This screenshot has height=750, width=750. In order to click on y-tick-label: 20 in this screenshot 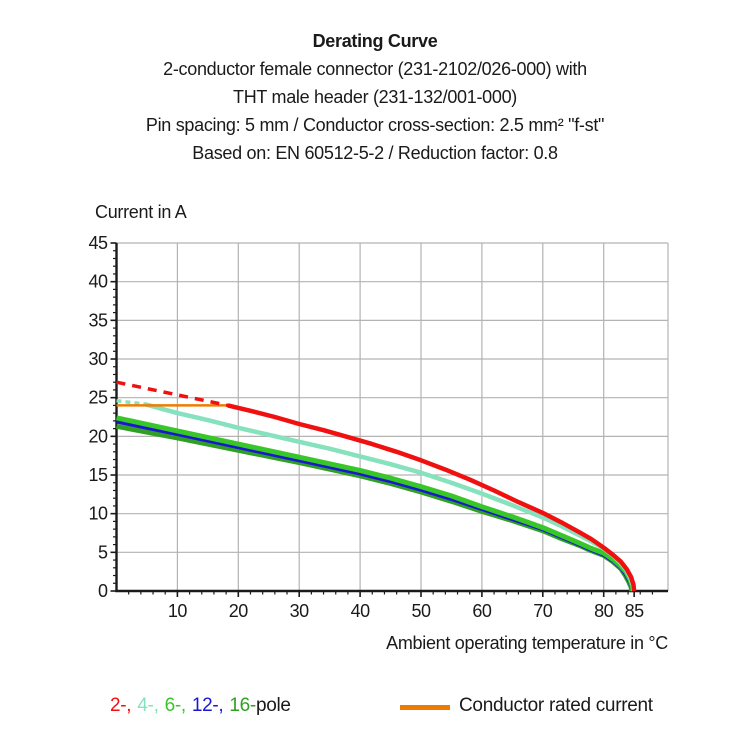, I will do `click(98, 436)`.